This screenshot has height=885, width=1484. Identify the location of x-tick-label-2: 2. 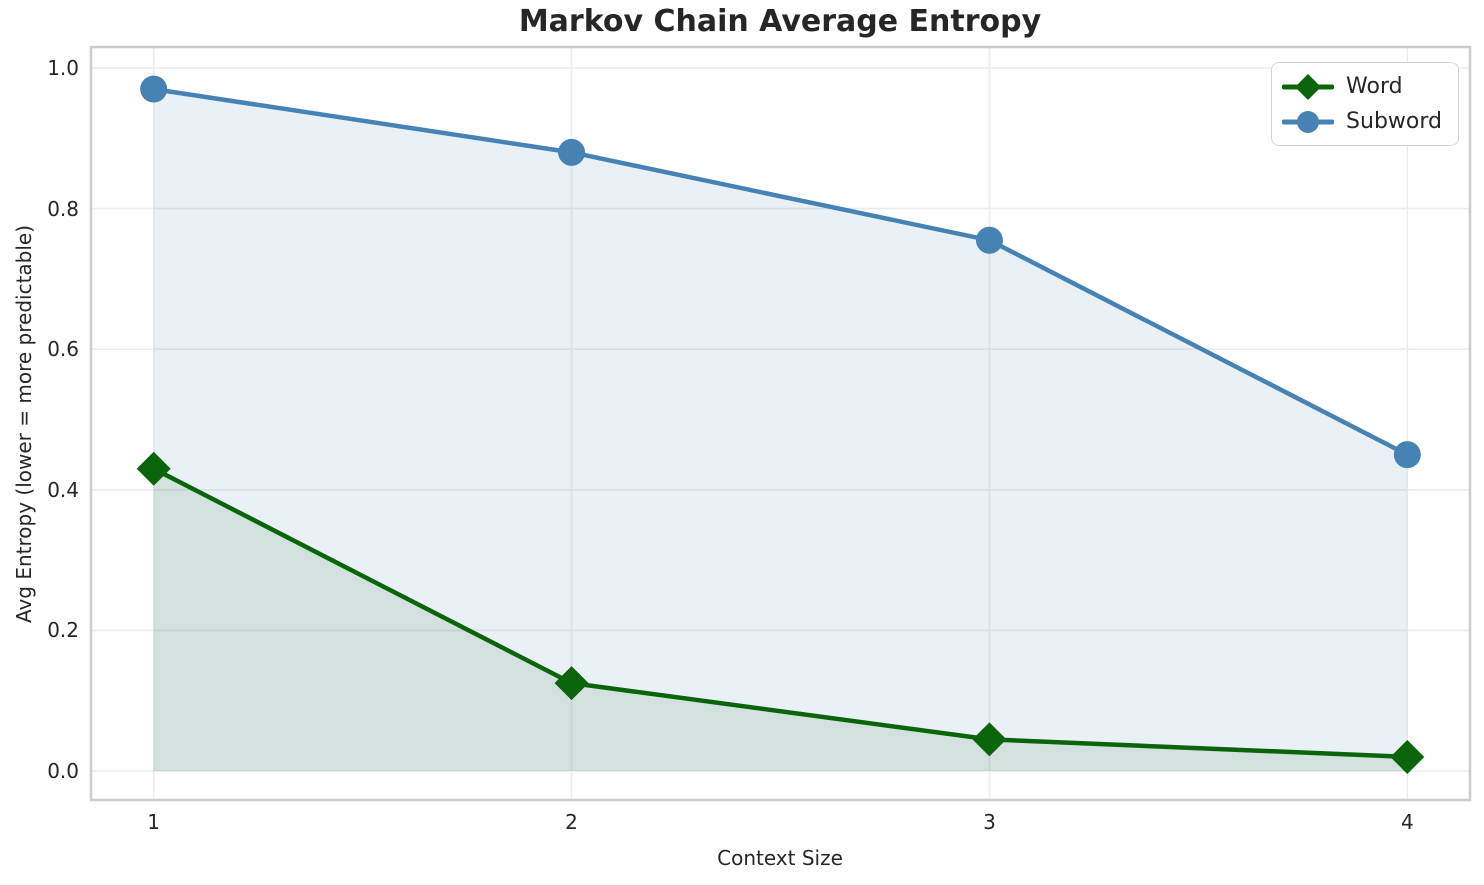
(571, 822).